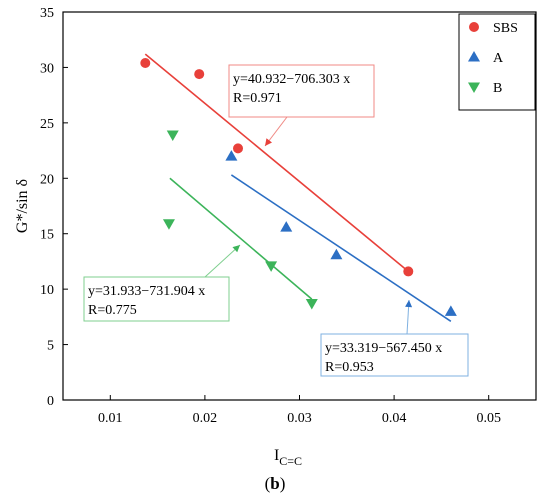 This screenshot has width=550, height=500. What do you see at coordinates (236, 249) in the screenshot?
I see `arrow-head-b` at bounding box center [236, 249].